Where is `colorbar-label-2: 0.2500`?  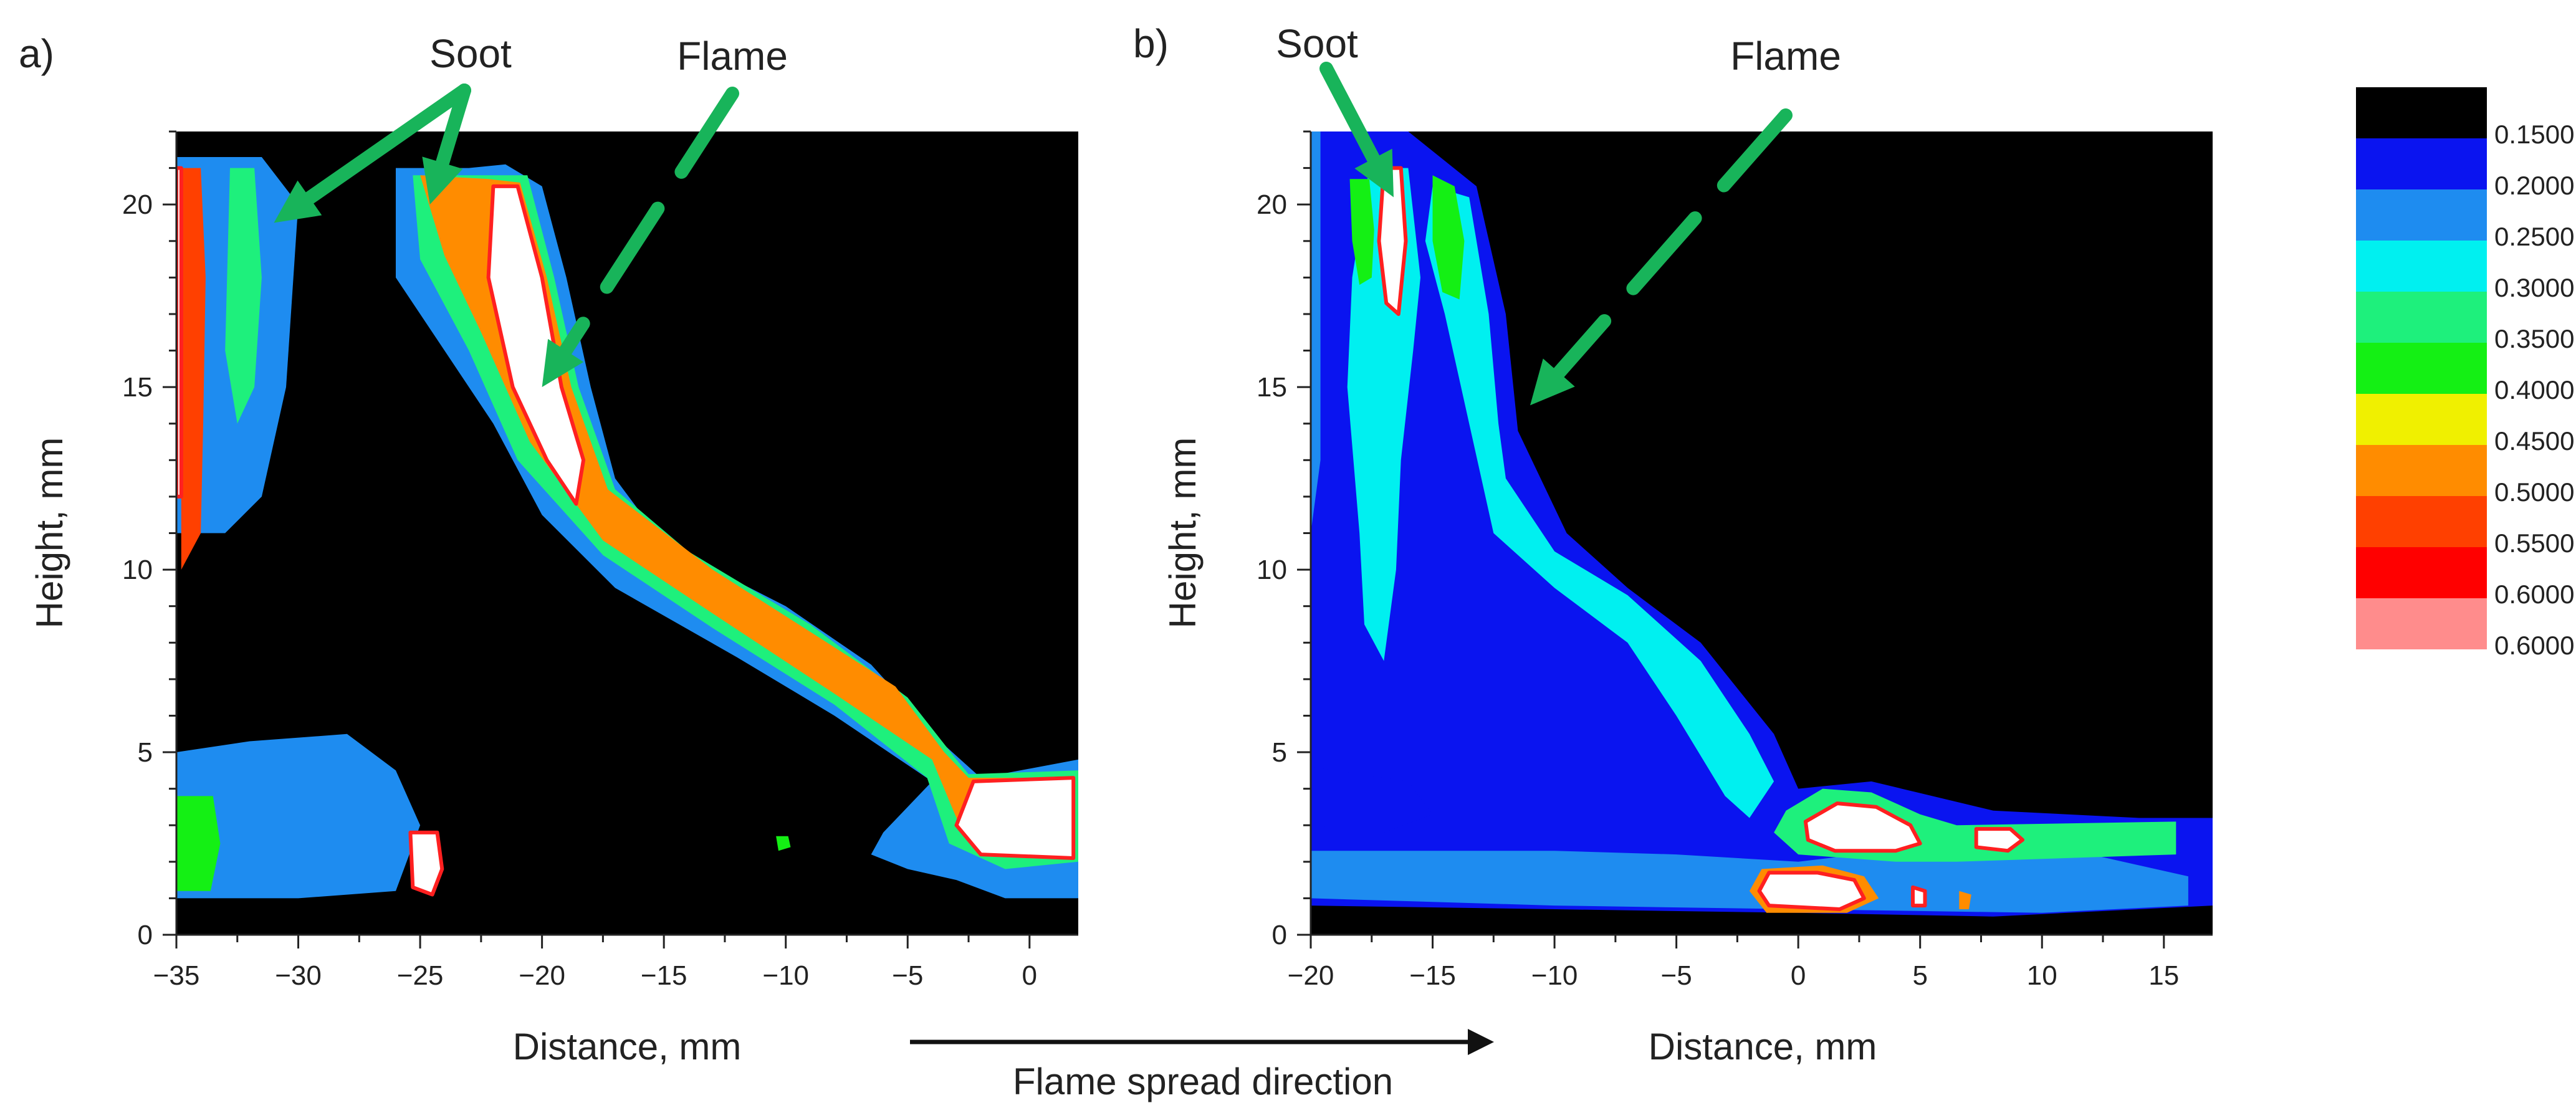
colorbar-label-2: 0.2500 is located at coordinates (2534, 236).